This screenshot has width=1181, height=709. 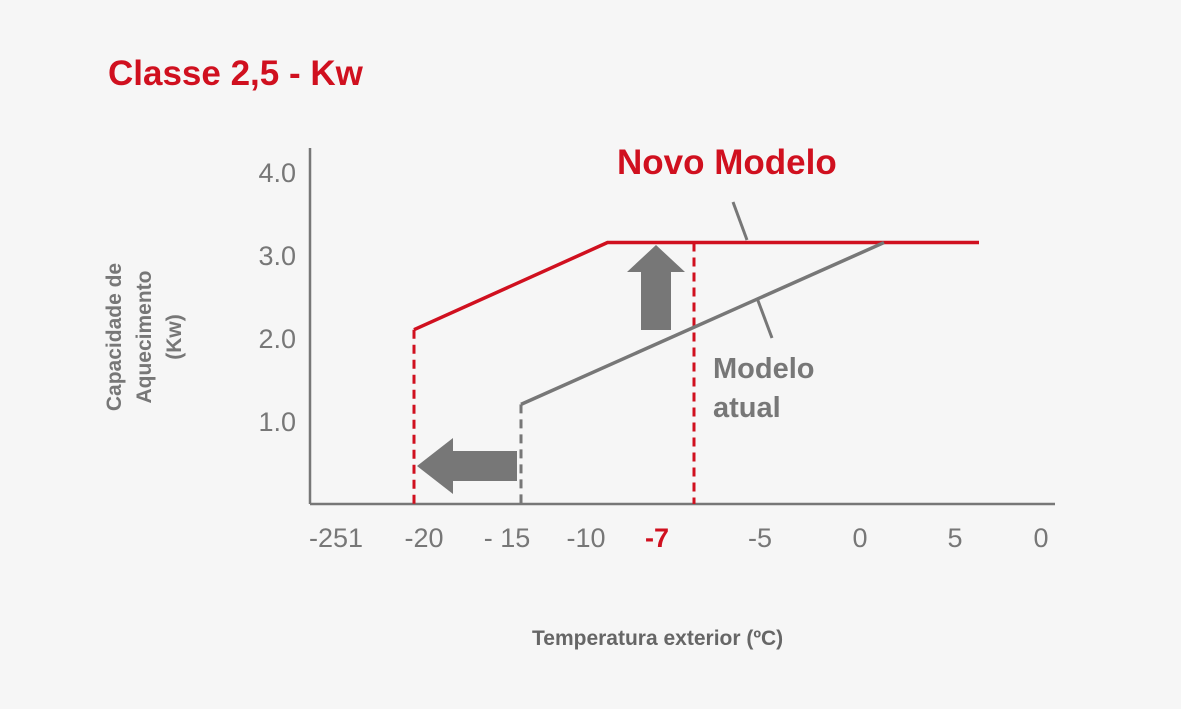 I want to click on x-tick-label: -20, so click(x=423, y=538).